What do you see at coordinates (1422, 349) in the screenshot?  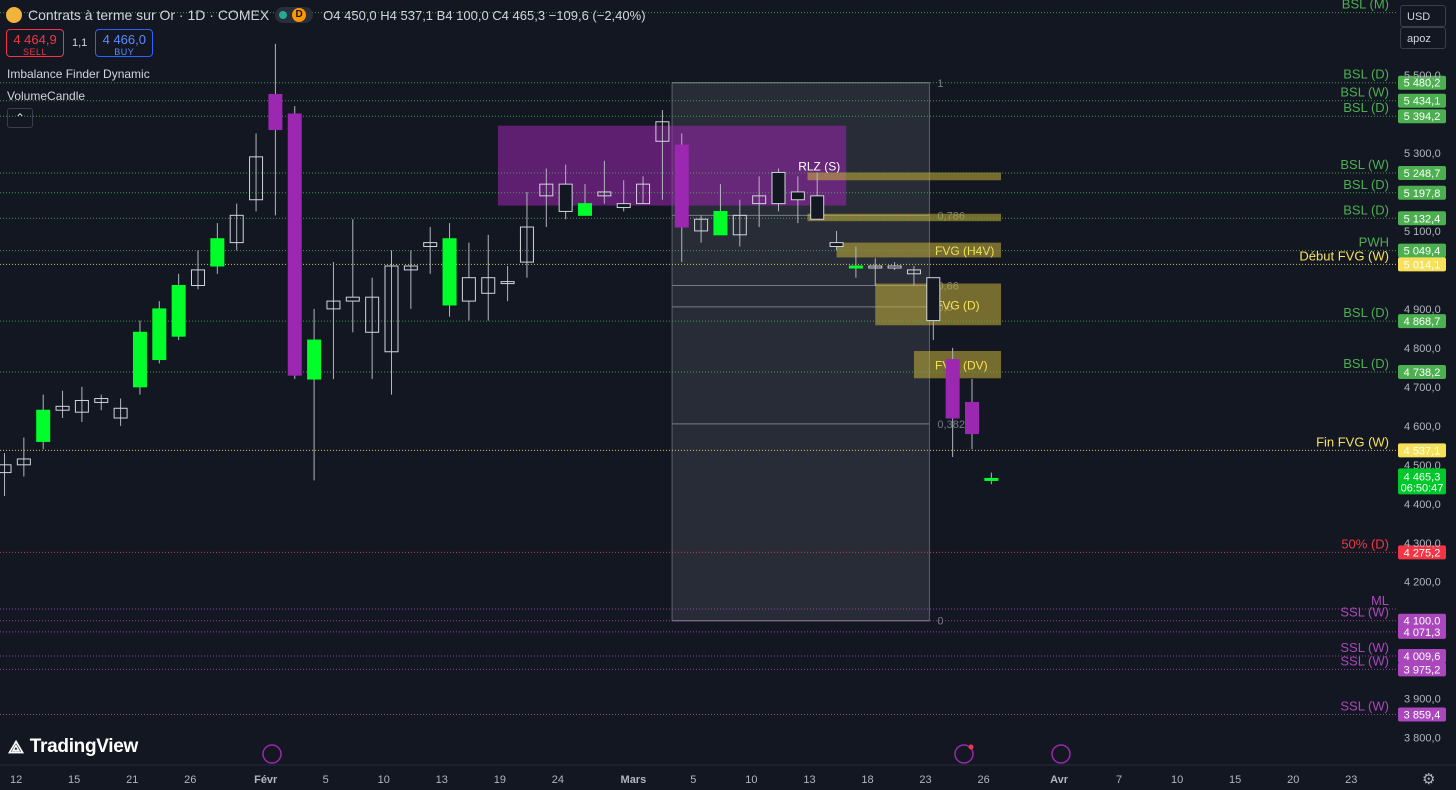 I see `price-axis-tick: 4 800,0` at bounding box center [1422, 349].